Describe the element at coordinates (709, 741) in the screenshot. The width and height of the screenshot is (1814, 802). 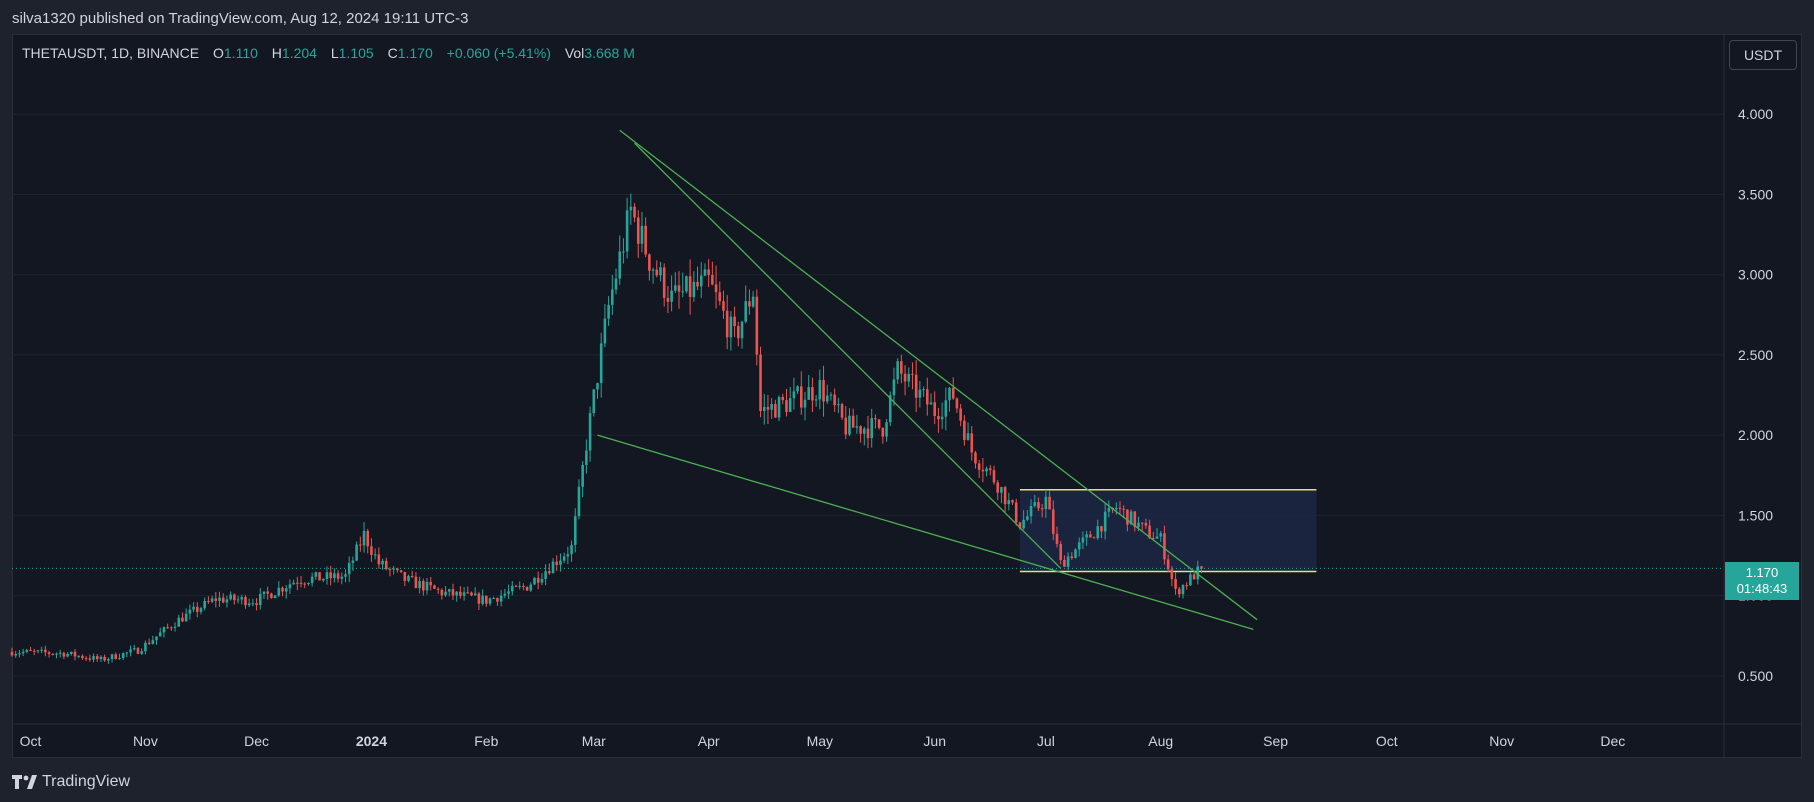
I see `time-tick-label: Apr` at that location.